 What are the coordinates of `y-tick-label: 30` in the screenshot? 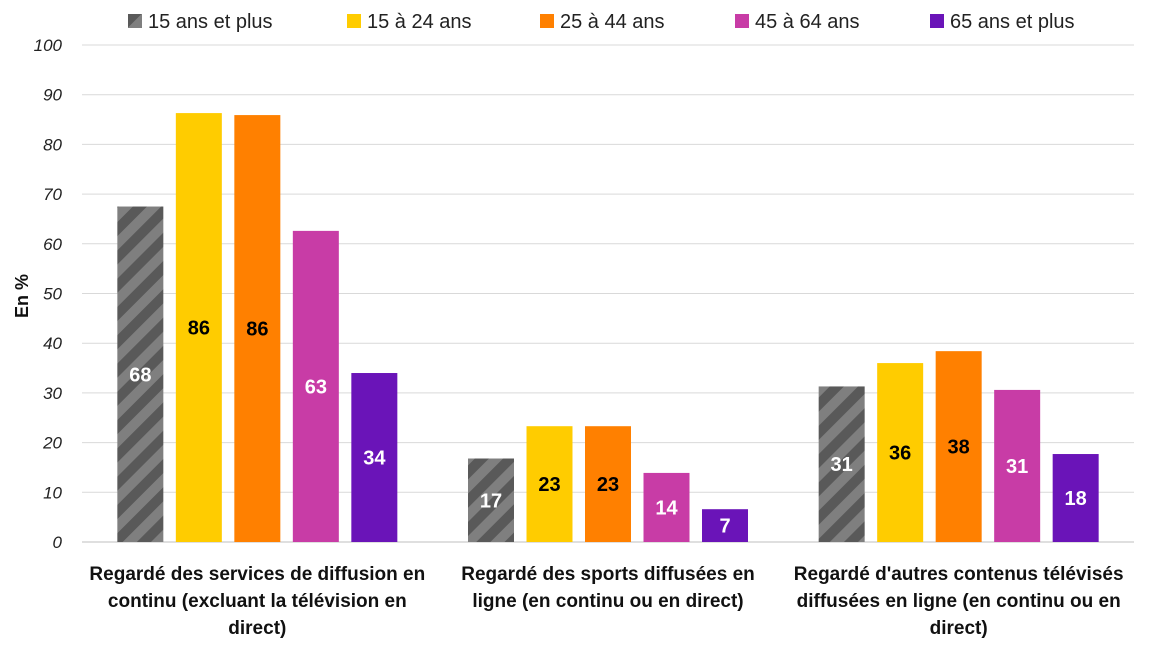 It's located at (52, 393).